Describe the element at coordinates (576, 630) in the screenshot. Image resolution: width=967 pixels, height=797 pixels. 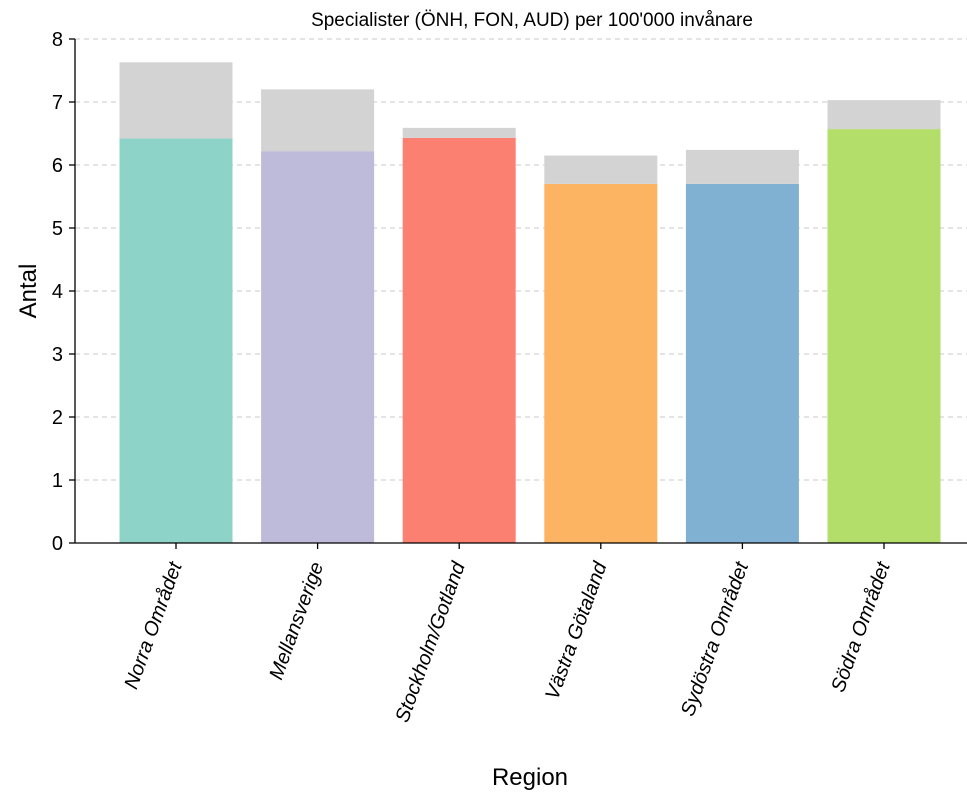
I see `x-tick-label: Västra Götaland` at that location.